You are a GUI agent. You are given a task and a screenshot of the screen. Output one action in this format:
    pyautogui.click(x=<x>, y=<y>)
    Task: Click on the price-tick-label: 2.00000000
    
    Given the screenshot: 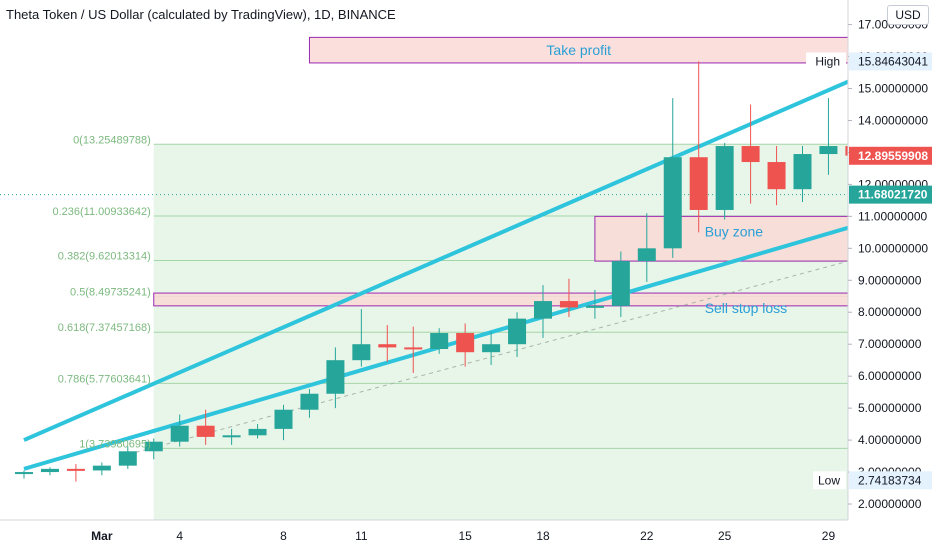 What is the action you would take?
    pyautogui.click(x=890, y=504)
    